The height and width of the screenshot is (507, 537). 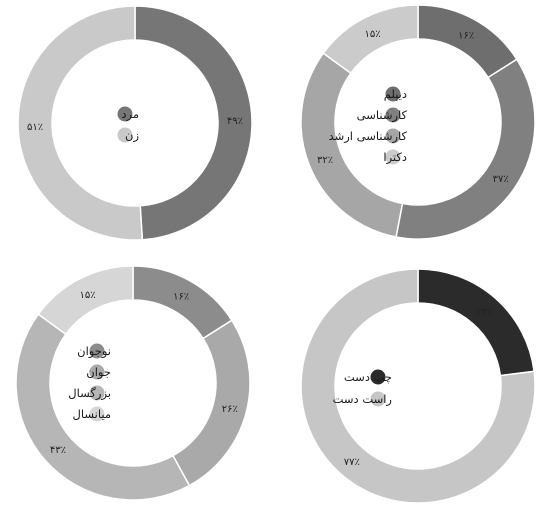 What do you see at coordinates (230, 409) in the screenshot?
I see `slice-percent-label: ۲۶٪` at bounding box center [230, 409].